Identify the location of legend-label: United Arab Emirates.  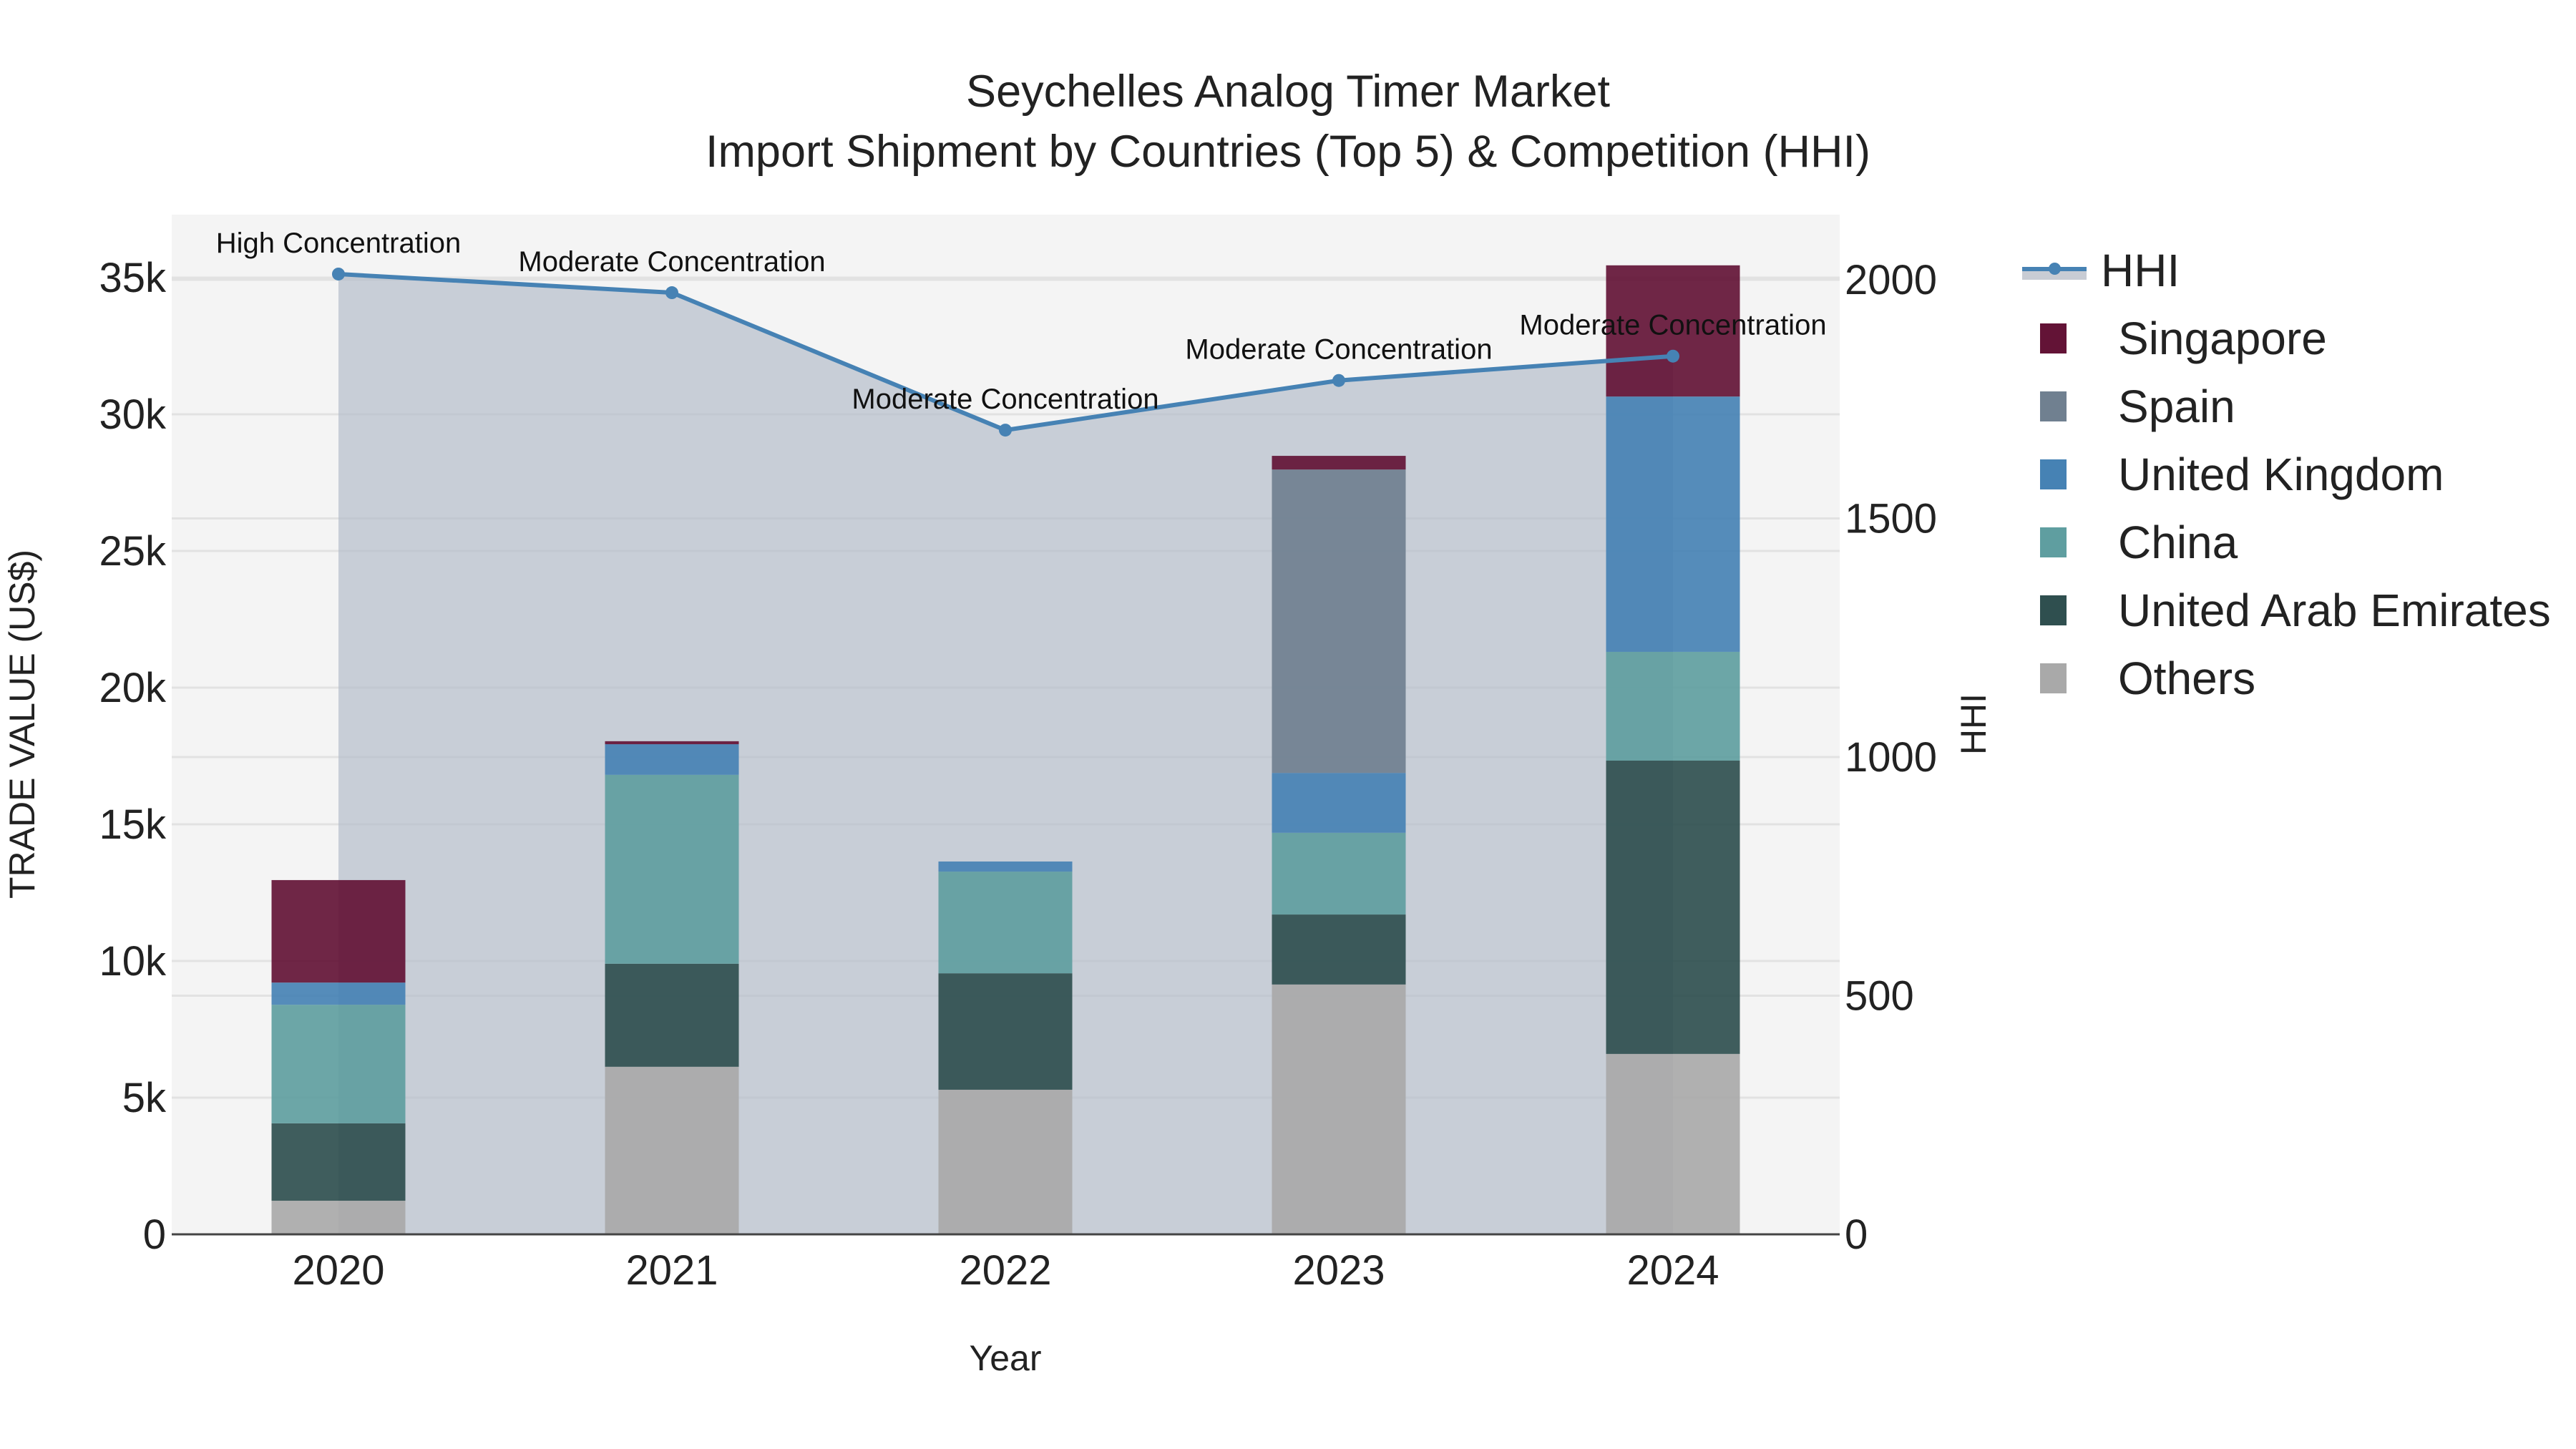
(2334, 610).